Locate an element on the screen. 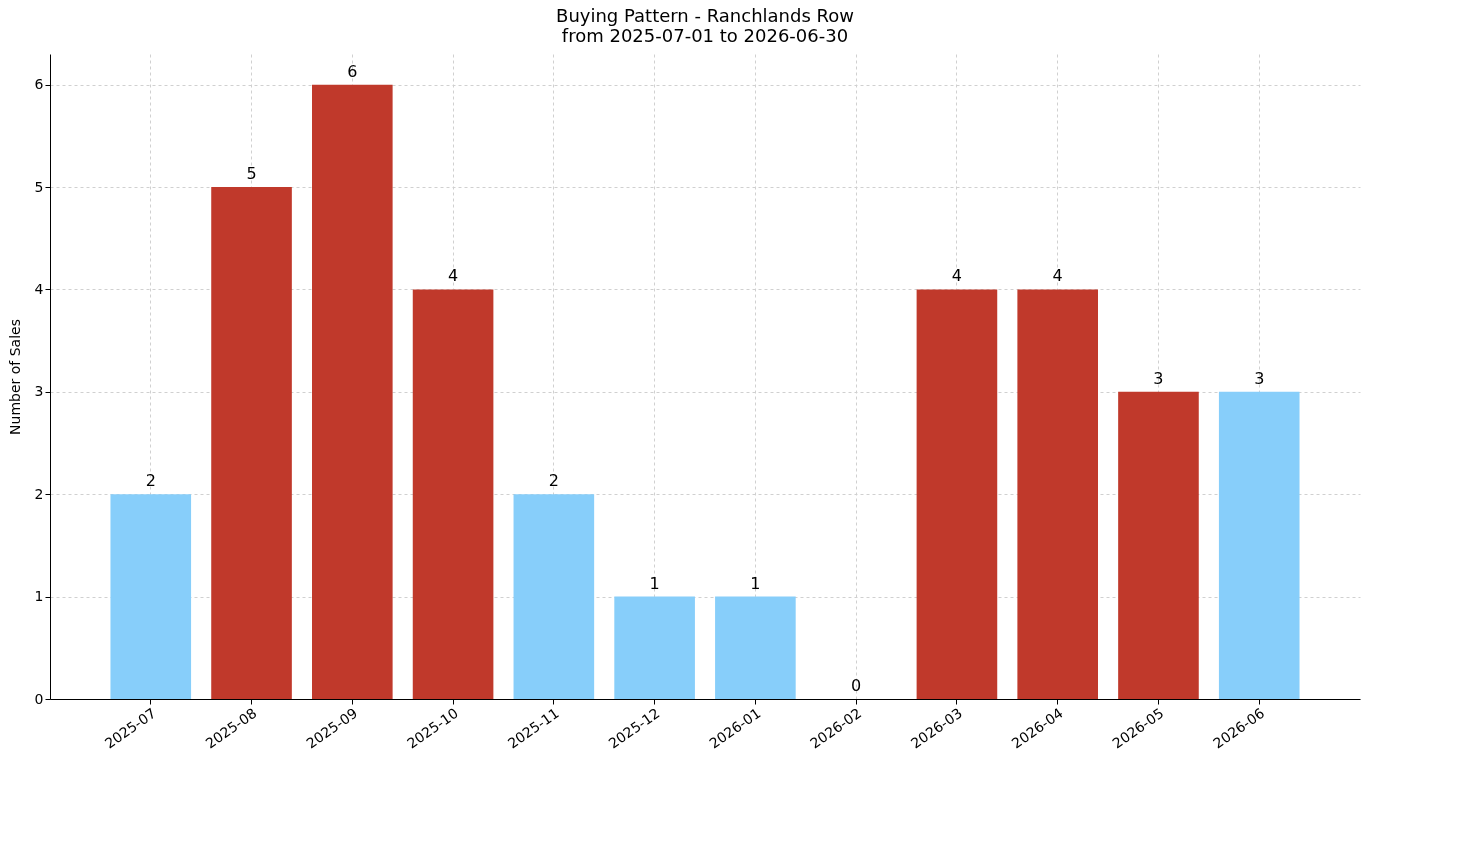  data-label: 5 is located at coordinates (251, 174).